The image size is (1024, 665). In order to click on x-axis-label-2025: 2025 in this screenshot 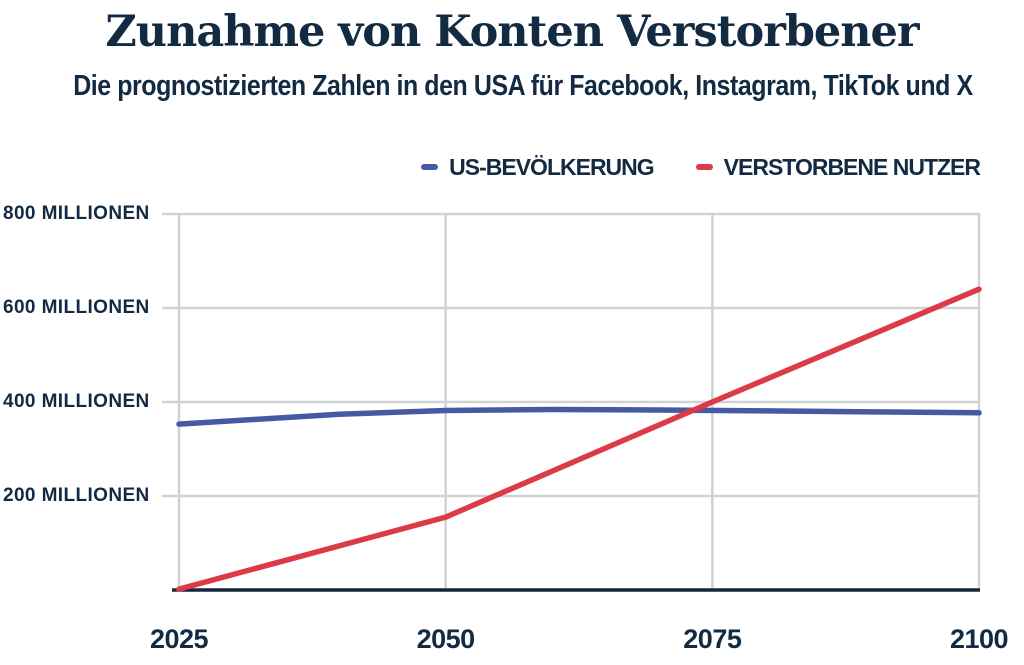, I will do `click(179, 639)`.